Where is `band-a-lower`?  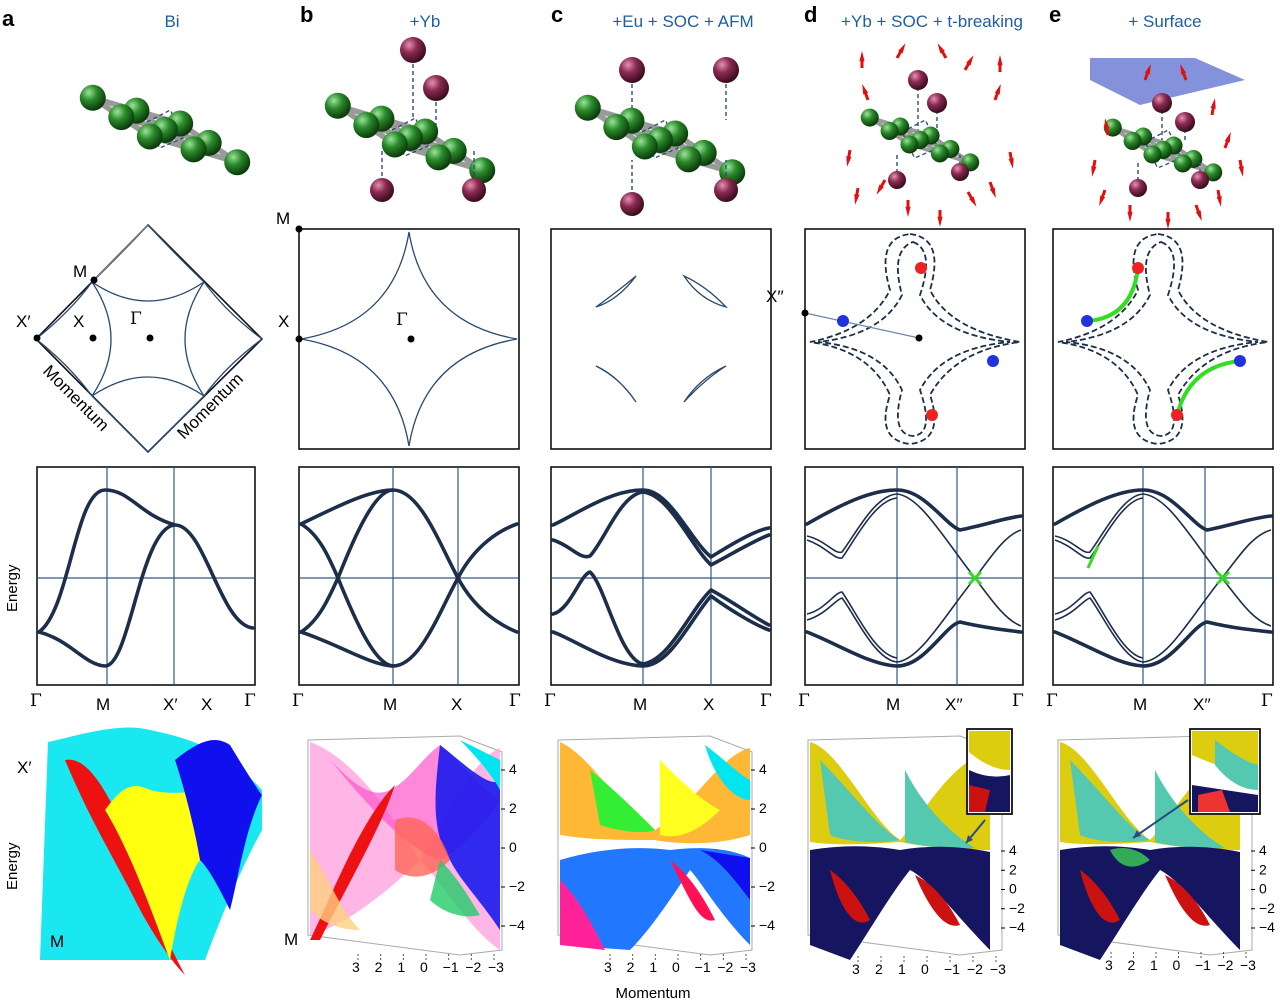
band-a-lower is located at coordinates (106, 595).